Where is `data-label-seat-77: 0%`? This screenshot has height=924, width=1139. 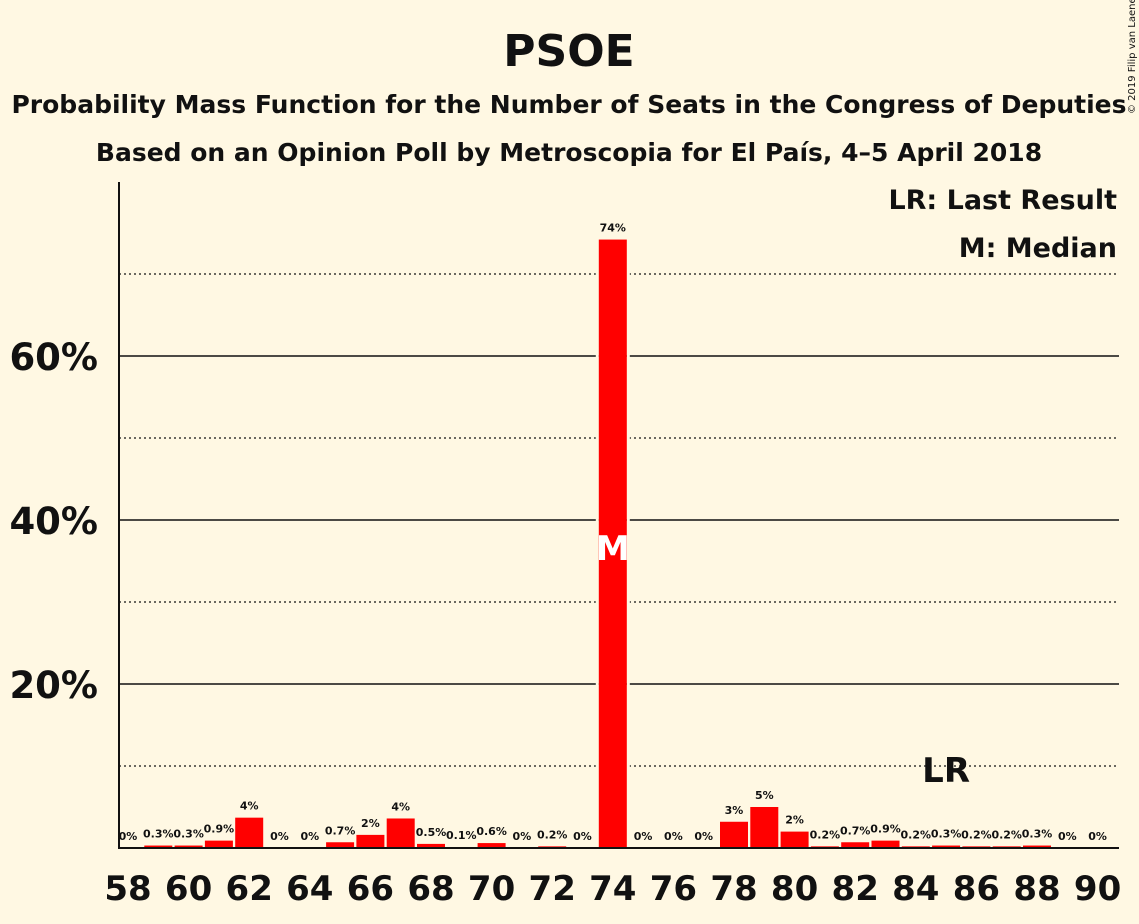
data-label-seat-77: 0% is located at coordinates (703, 836).